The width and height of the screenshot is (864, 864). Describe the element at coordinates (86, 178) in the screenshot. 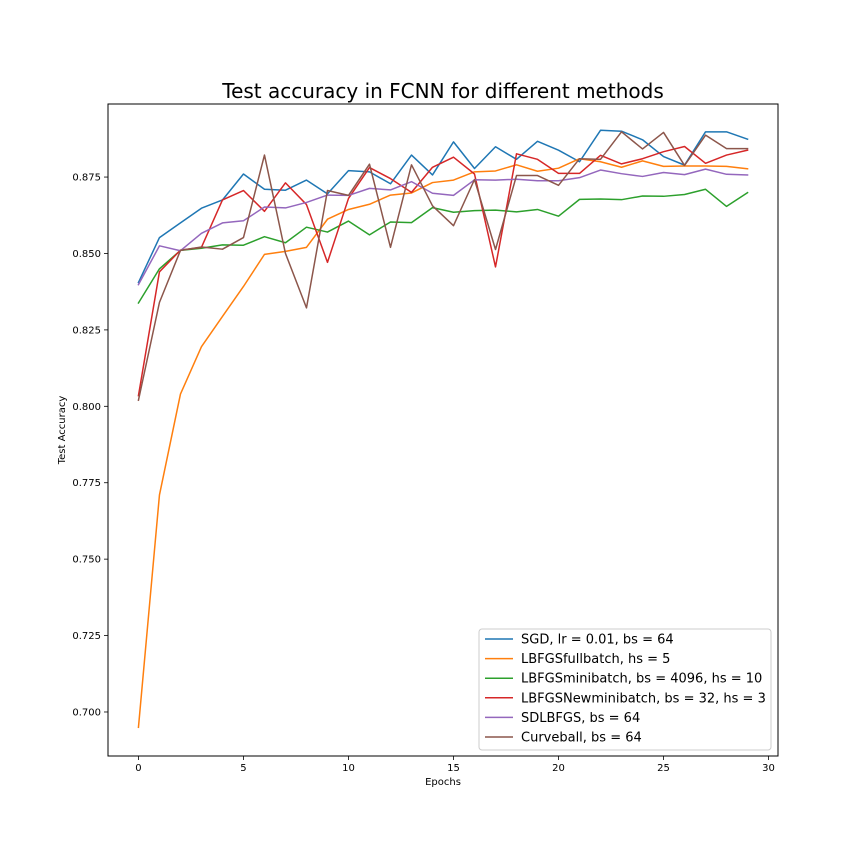

I see `y-tick-label: 0.875` at that location.